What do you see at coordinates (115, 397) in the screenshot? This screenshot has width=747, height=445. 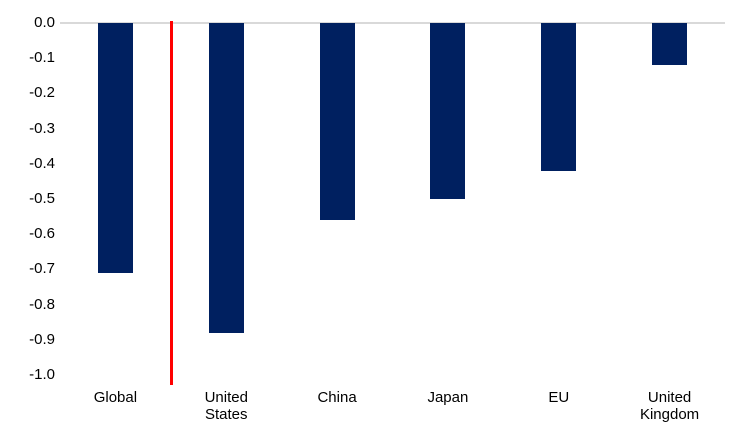 I see `x-axis-label-global: Global` at bounding box center [115, 397].